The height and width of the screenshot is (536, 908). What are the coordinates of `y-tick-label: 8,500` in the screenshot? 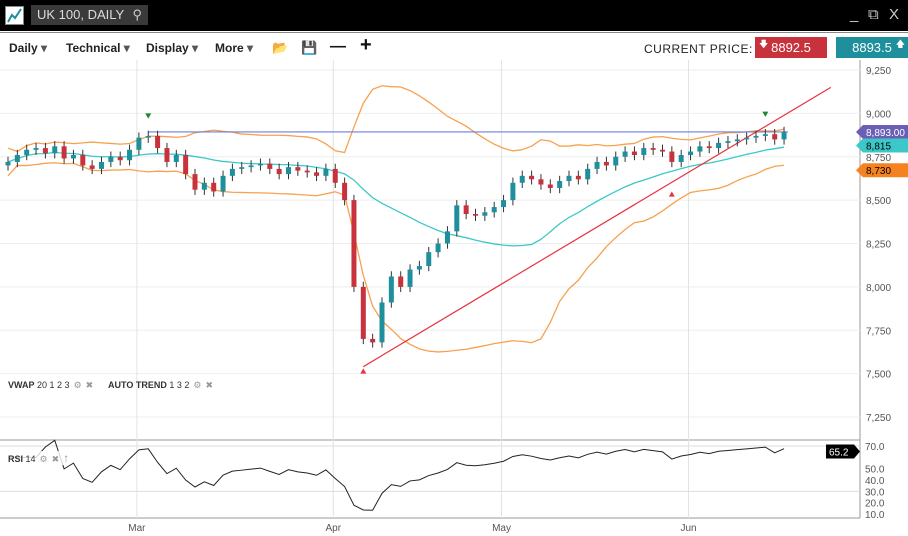 It's located at (878, 201).